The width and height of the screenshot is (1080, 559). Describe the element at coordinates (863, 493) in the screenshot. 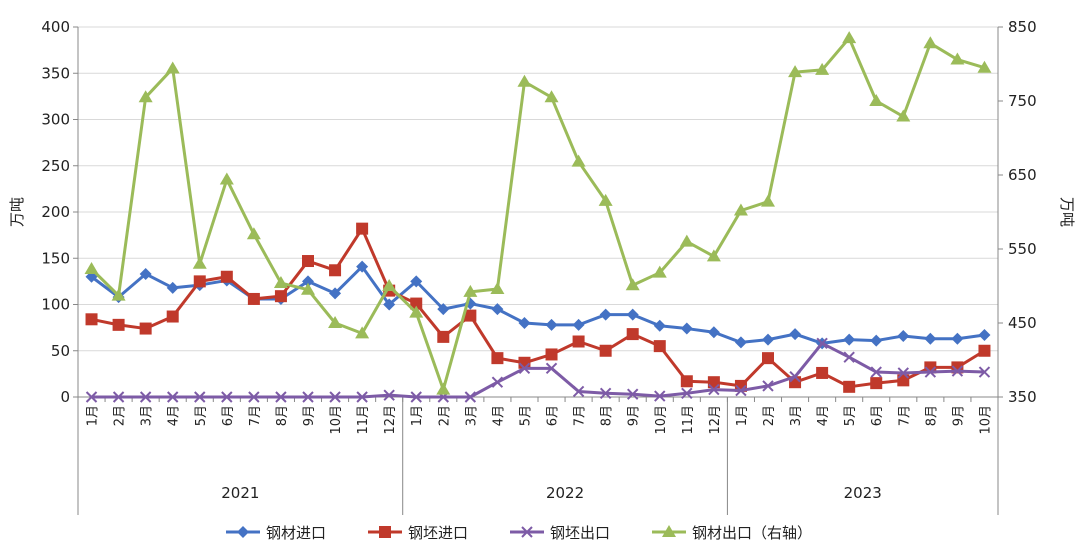

I see `year-label: 2023` at that location.